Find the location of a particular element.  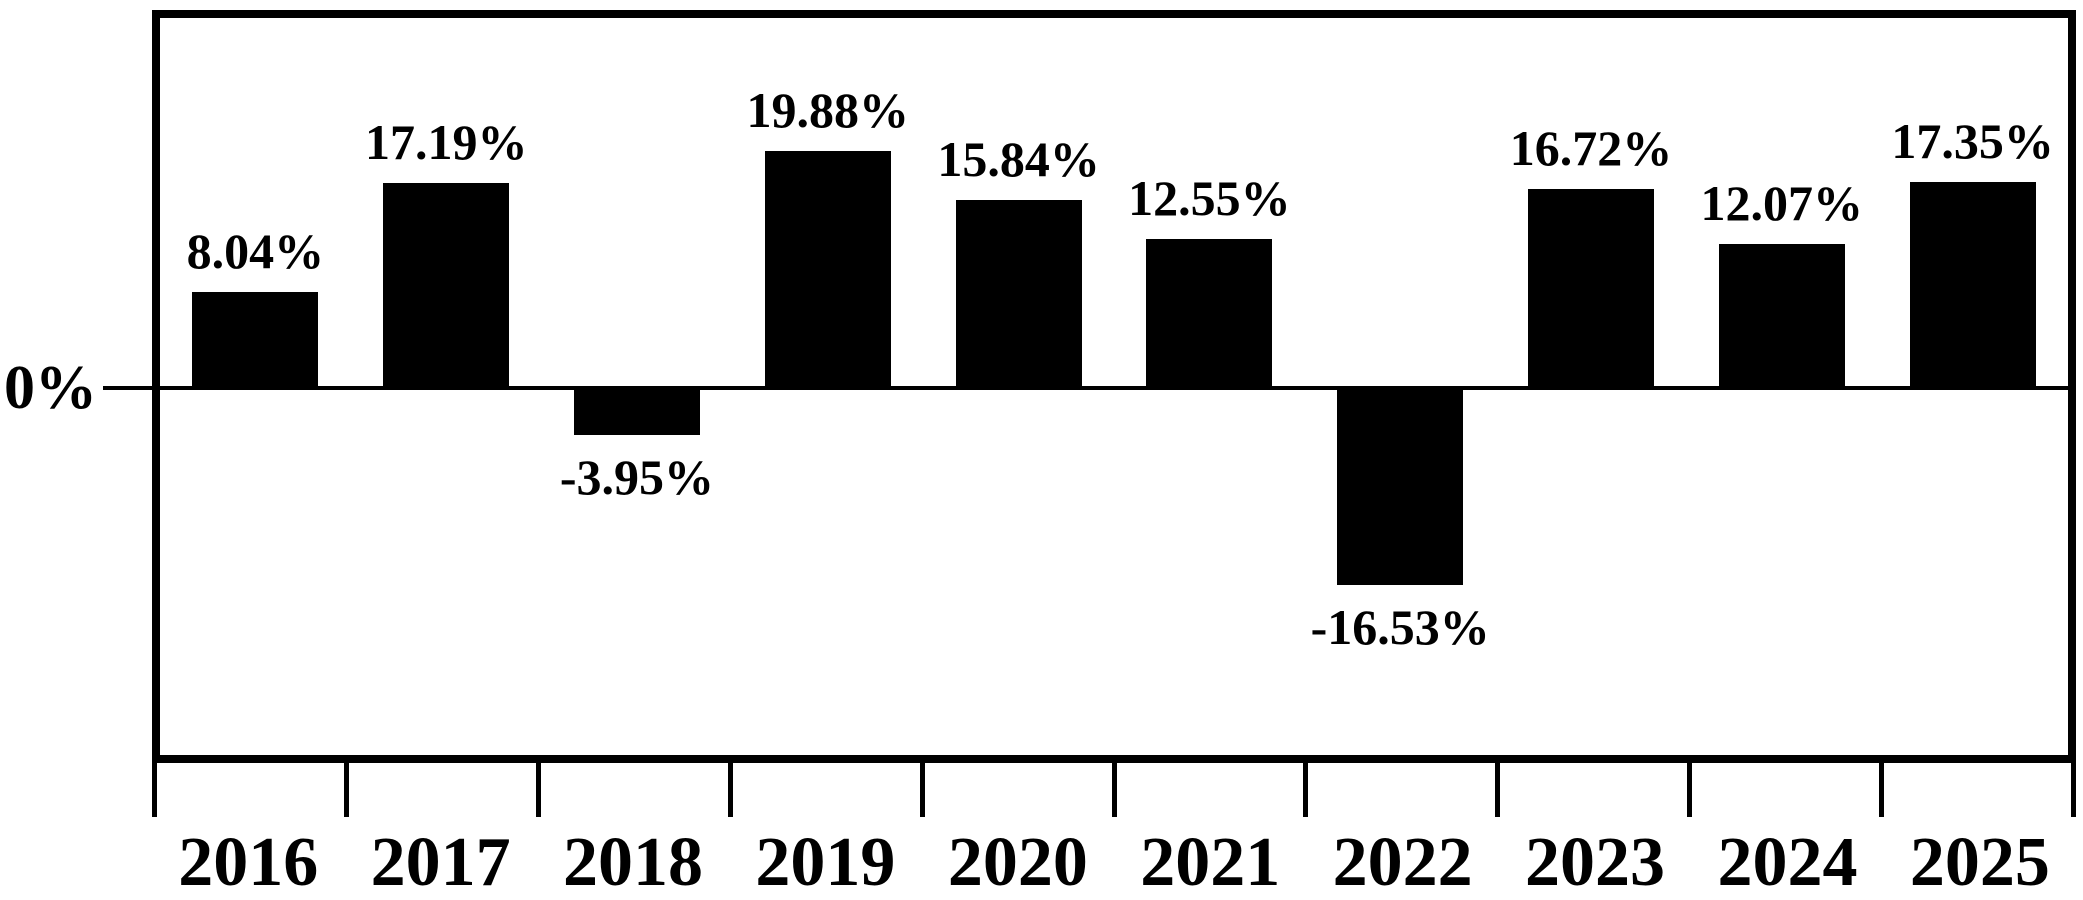

bar-slot-2019: 19.88% is located at coordinates (827, 386).